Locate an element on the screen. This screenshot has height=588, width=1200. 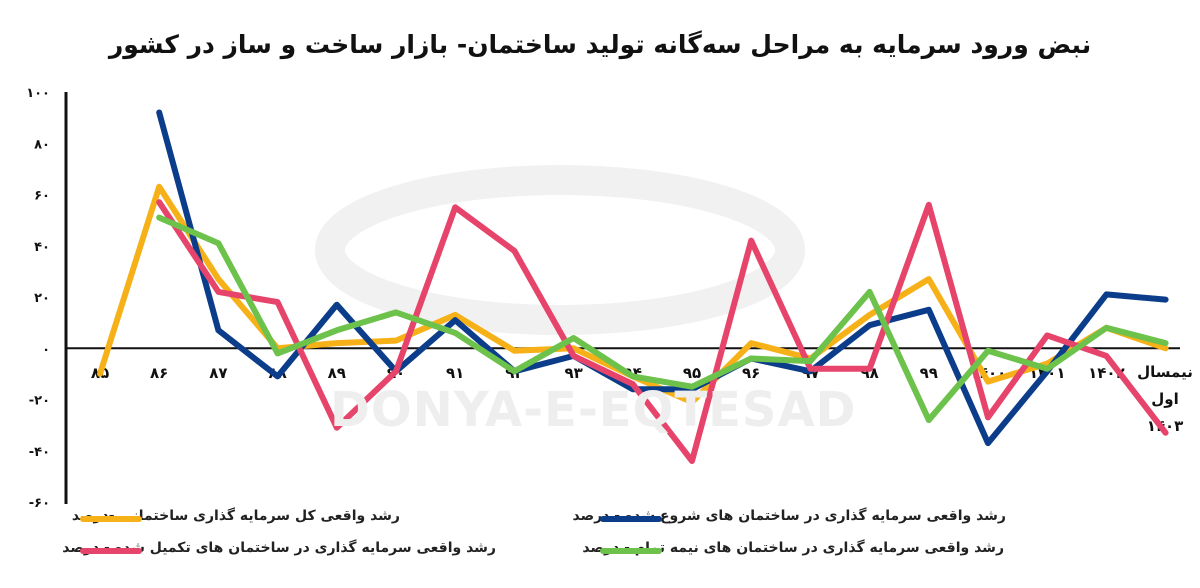
y-tick-label: ۰ is located at coordinates (46, 349).